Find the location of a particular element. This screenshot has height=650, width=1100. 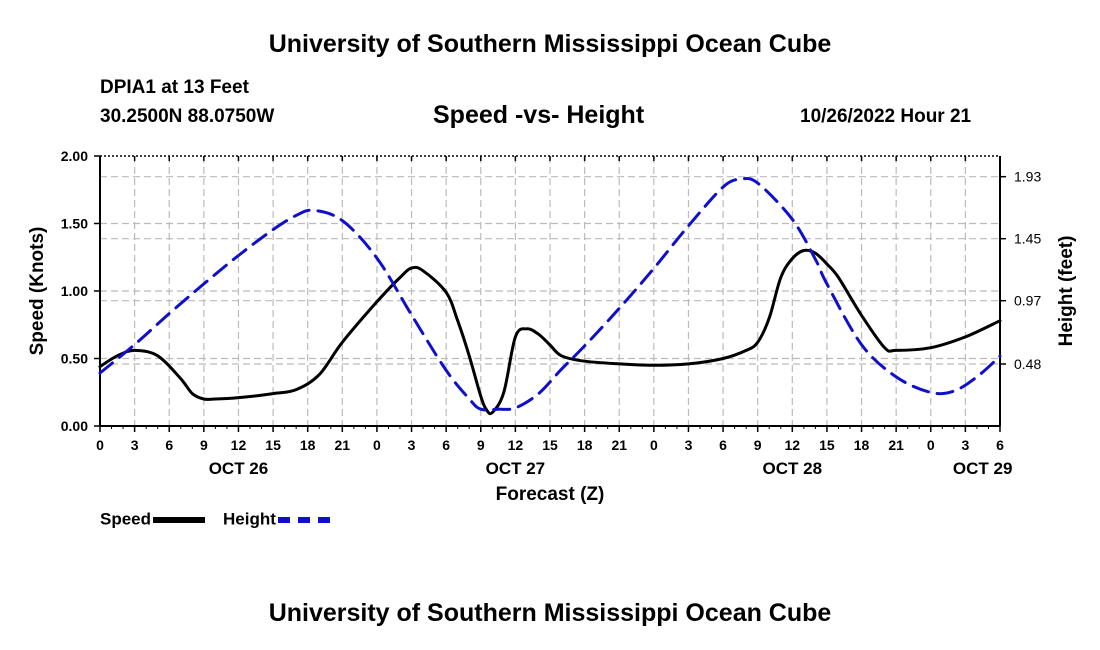

forecast-datetime: 10/26/2022 Hour 21 is located at coordinates (886, 116).